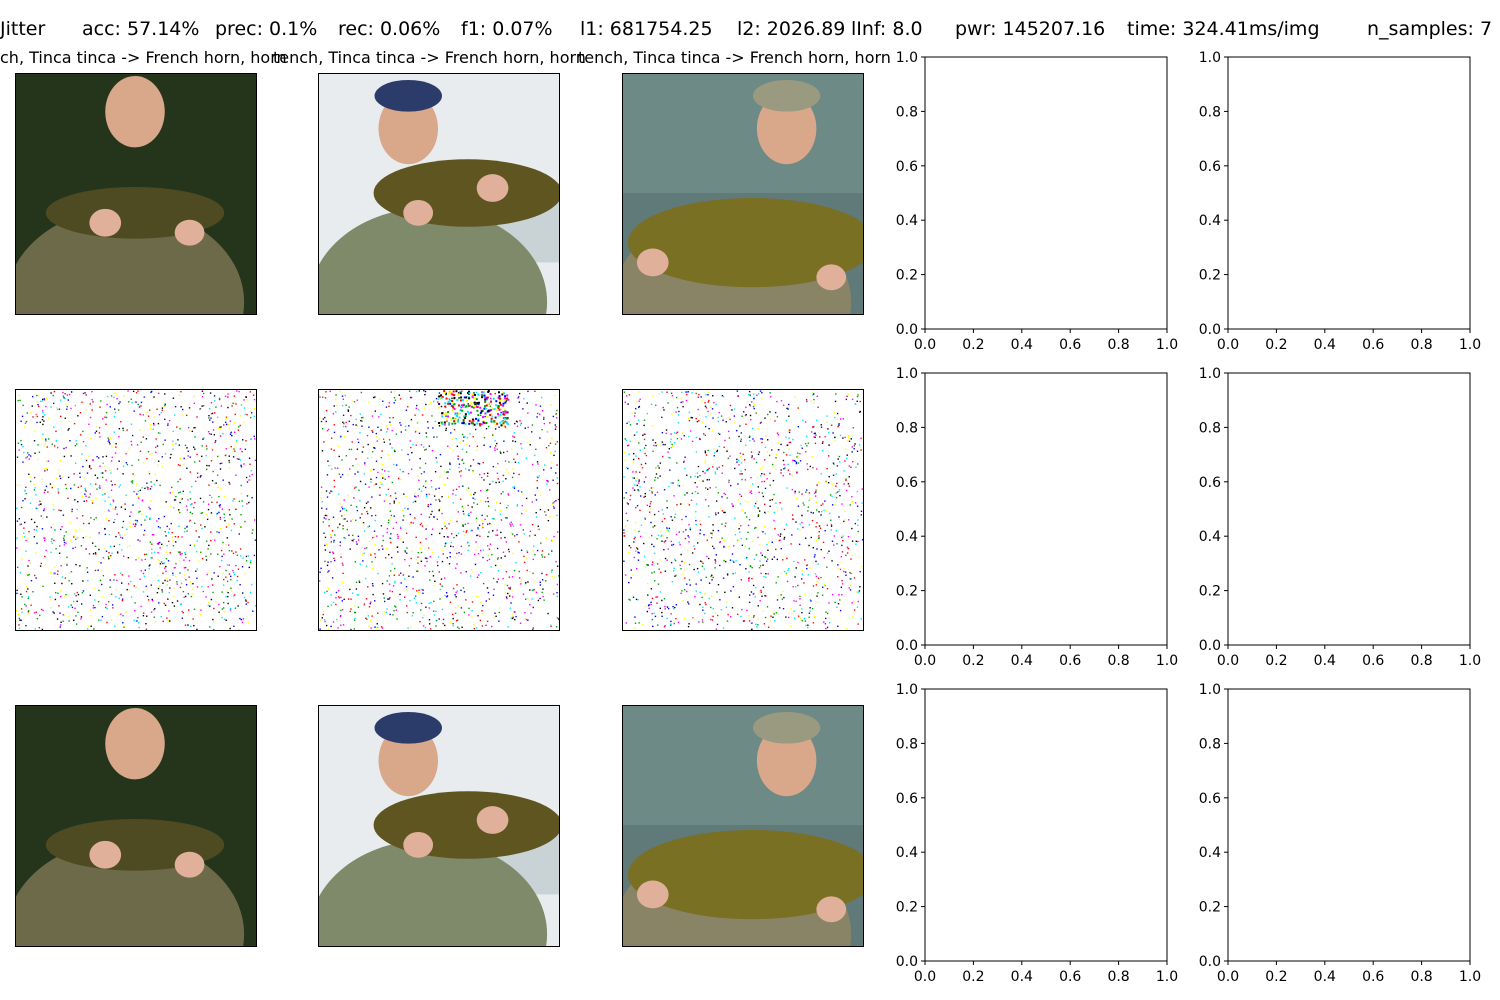  Describe the element at coordinates (1223, 29) in the screenshot. I see `time-stat: time: 324.41ms/img` at that location.